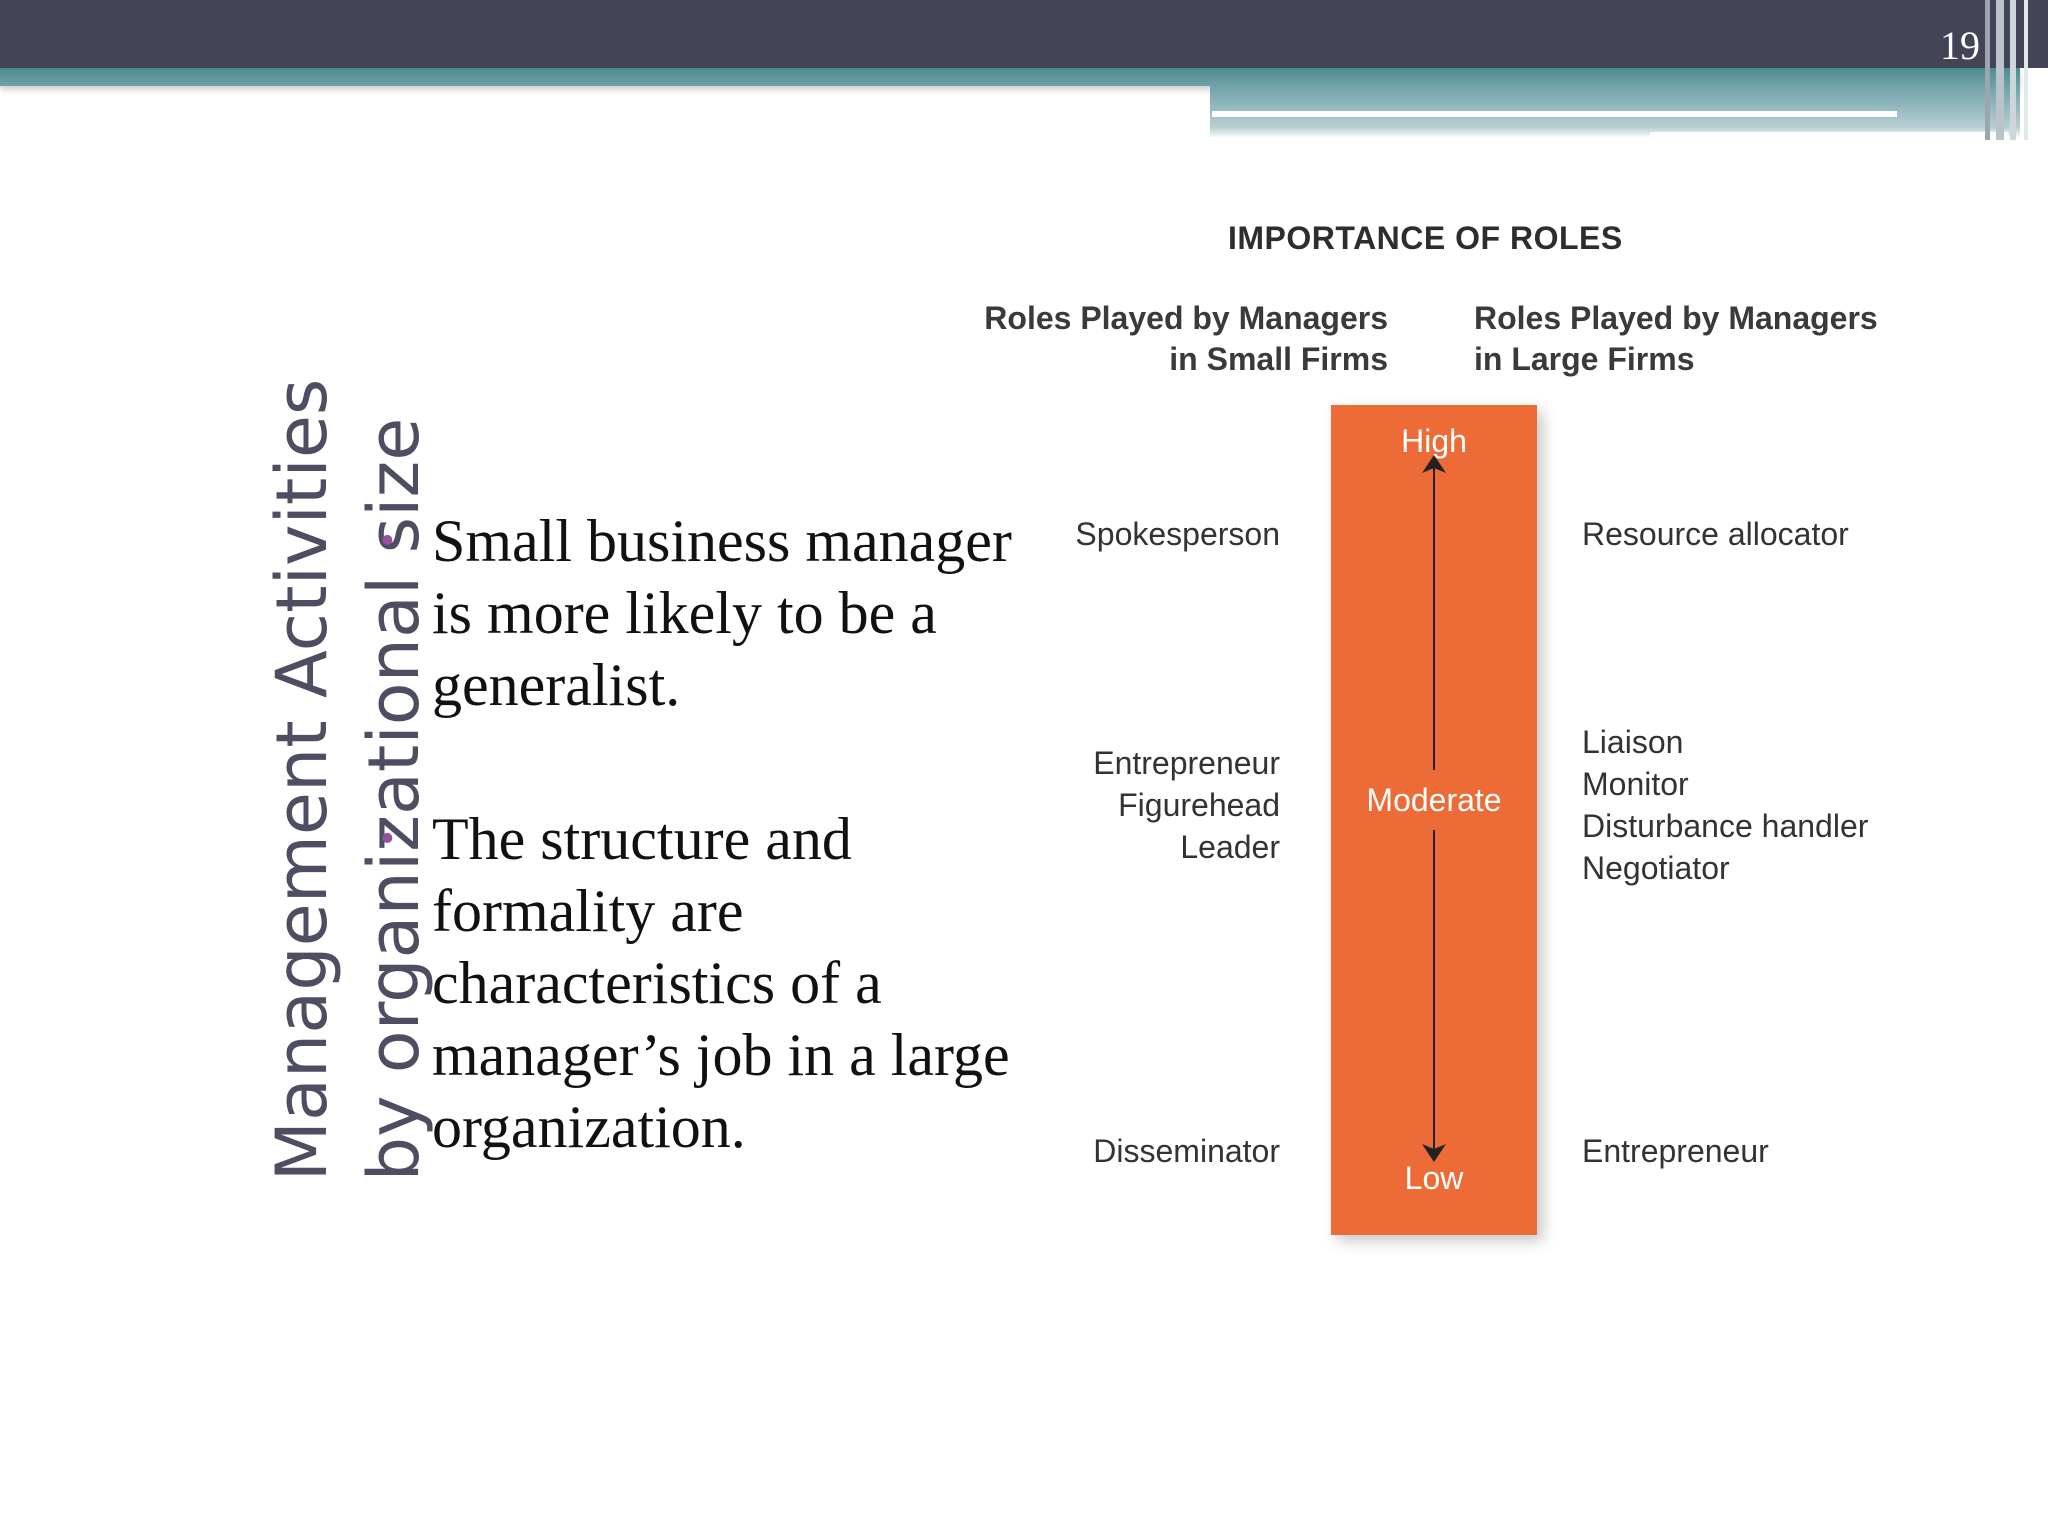  What do you see at coordinates (1635, 784) in the screenshot?
I see `role-label: Monitor` at bounding box center [1635, 784].